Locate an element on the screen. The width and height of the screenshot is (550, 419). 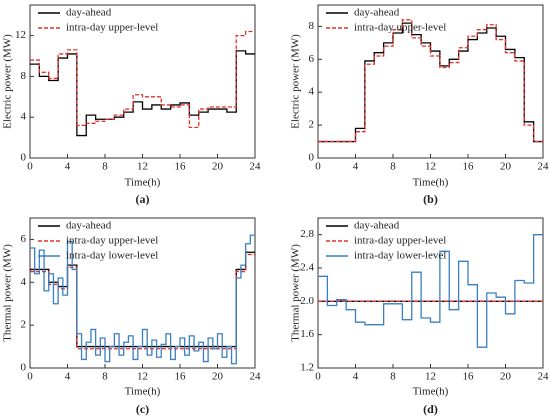
y-tick-label: 2.8 is located at coordinates (307, 234).